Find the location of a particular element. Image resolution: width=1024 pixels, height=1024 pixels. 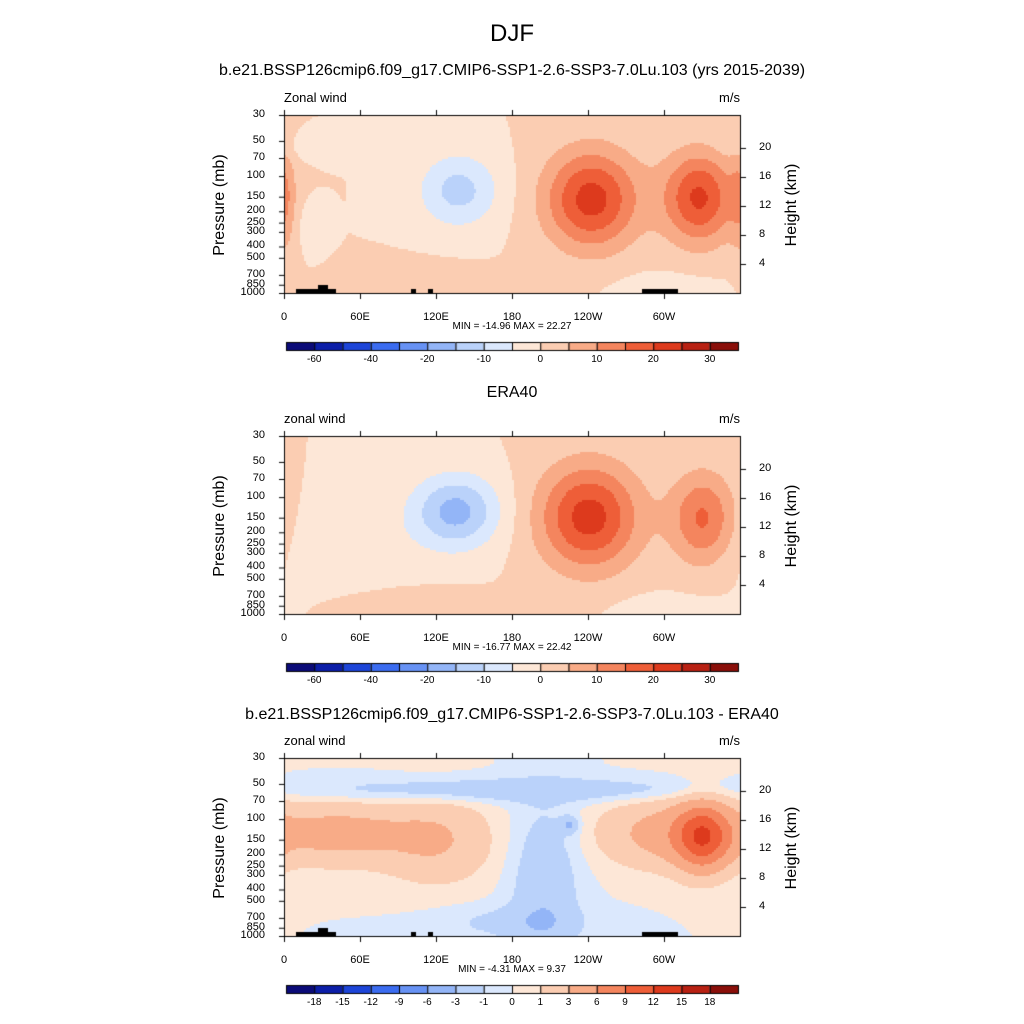

variable-label: Zonal wind is located at coordinates (315, 97).